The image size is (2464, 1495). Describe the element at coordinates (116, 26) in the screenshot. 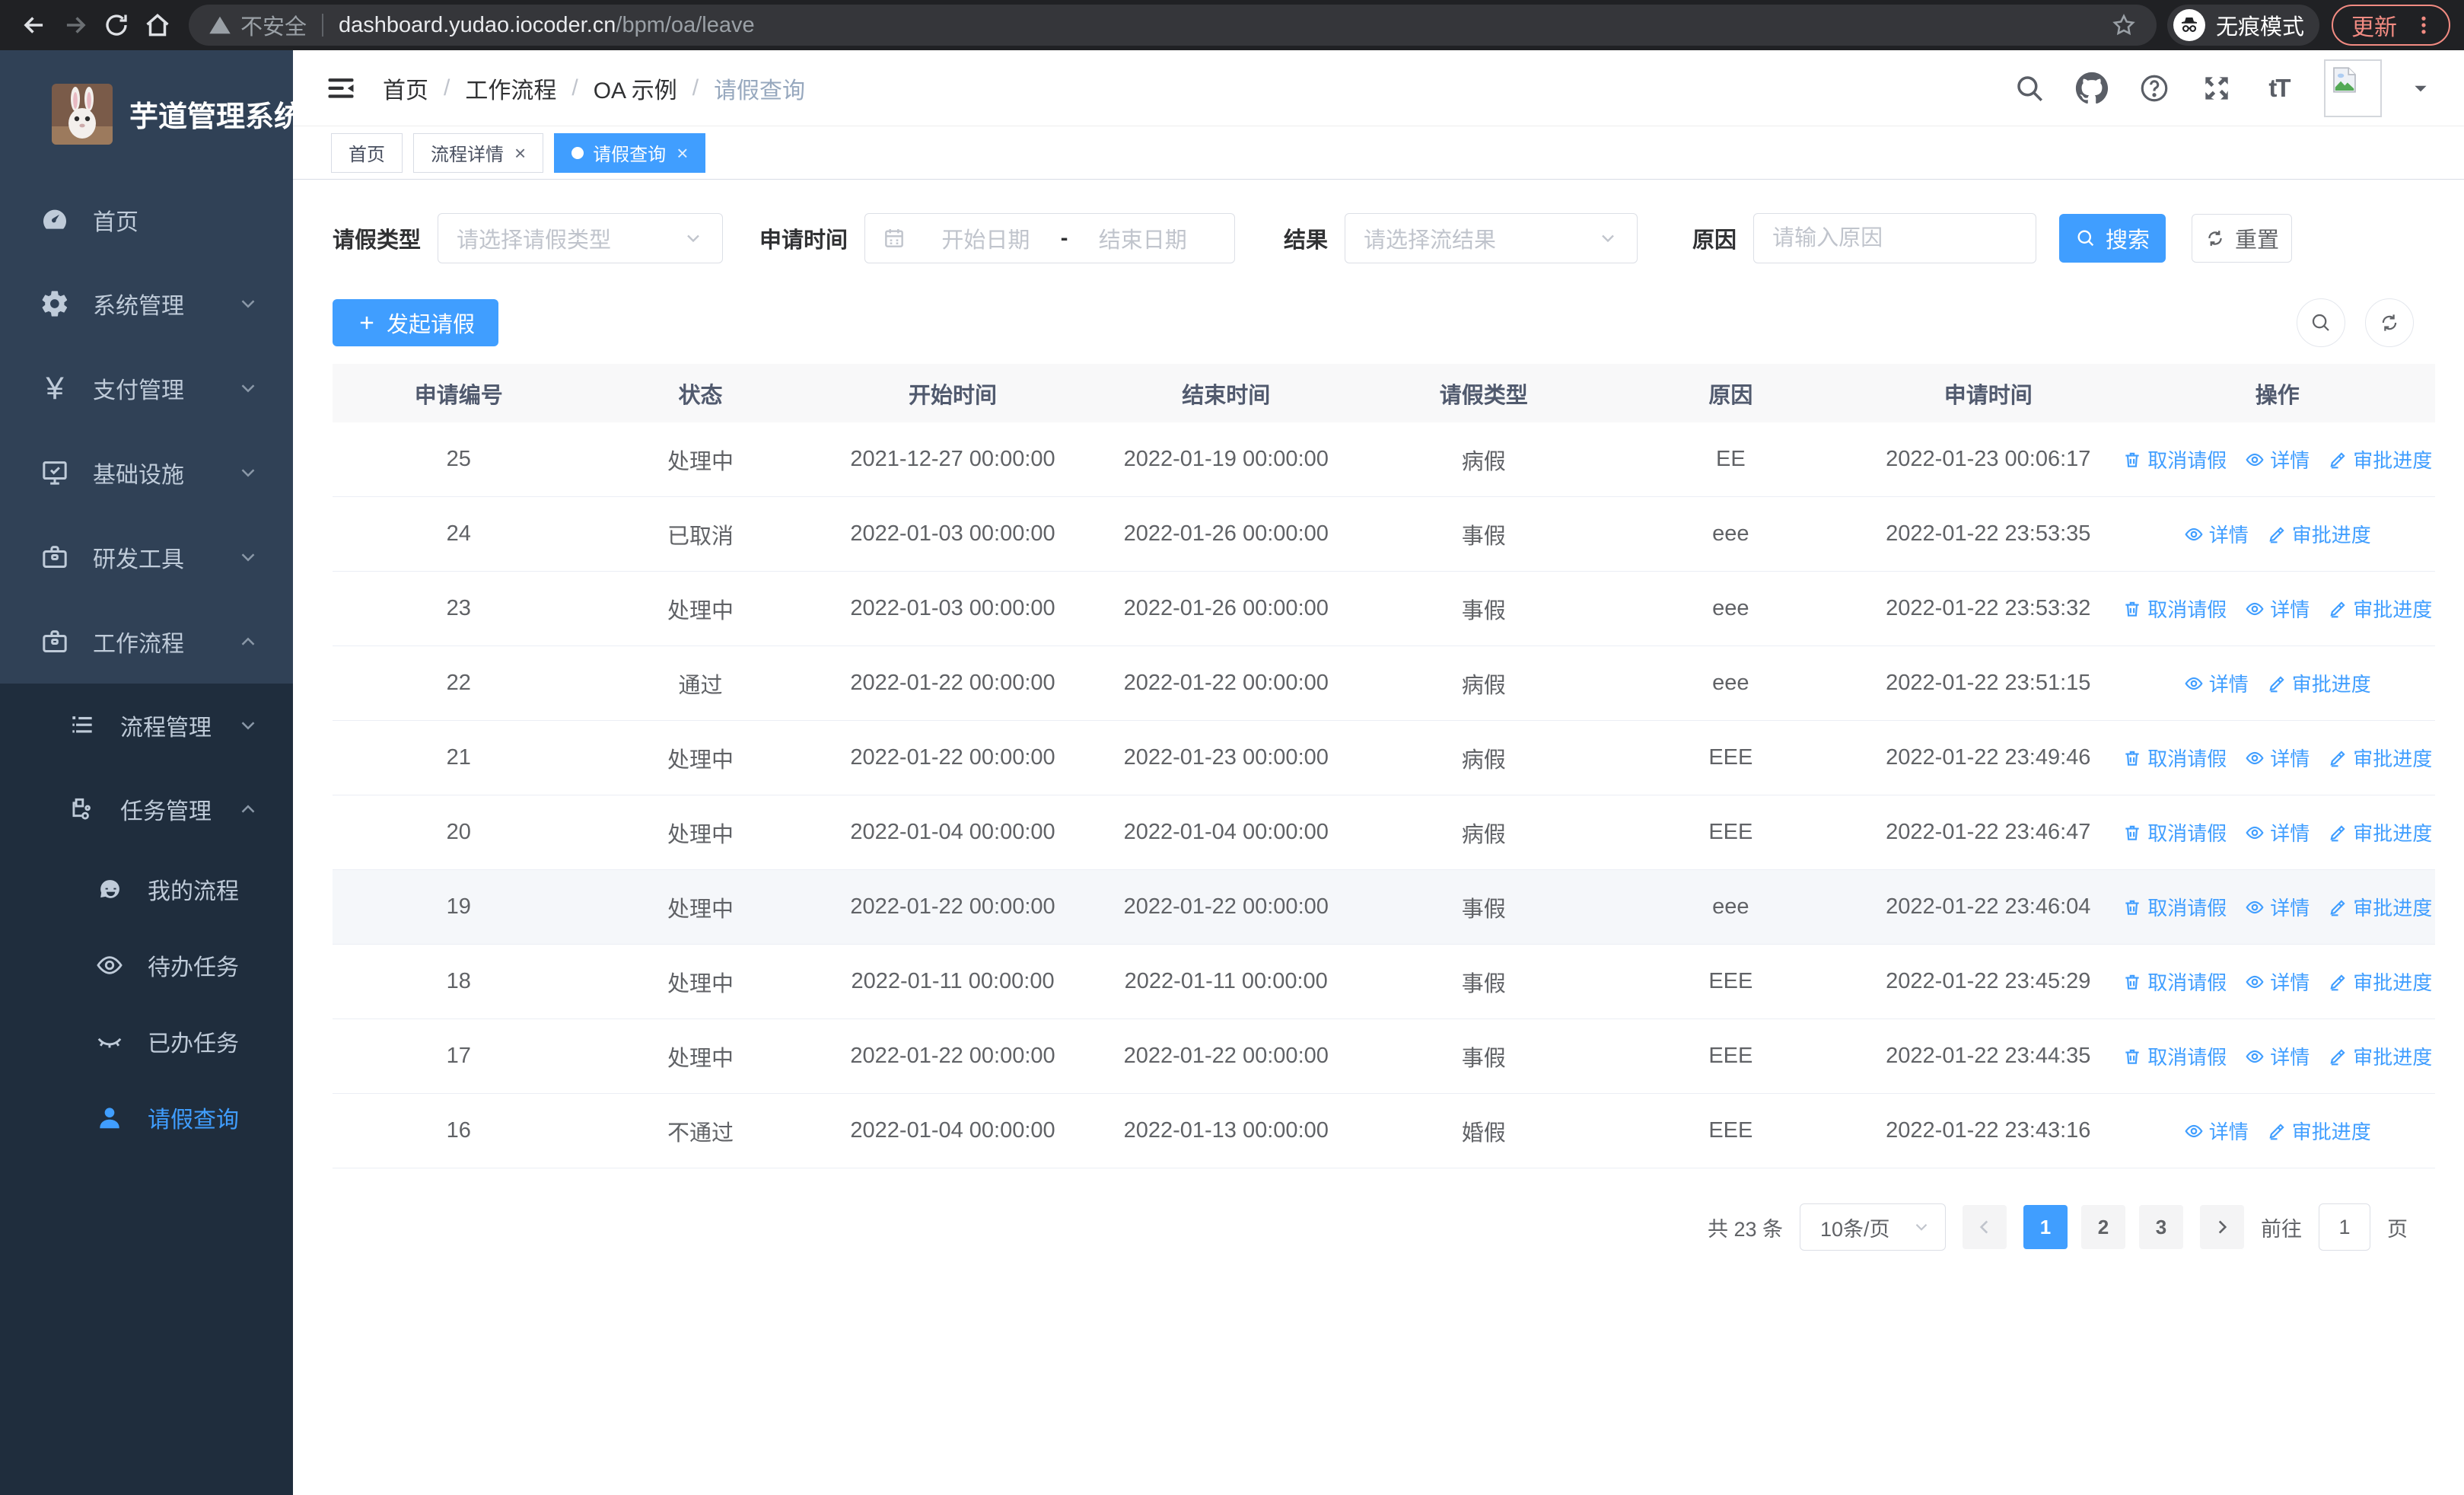

I see `browser-reload-button` at that location.